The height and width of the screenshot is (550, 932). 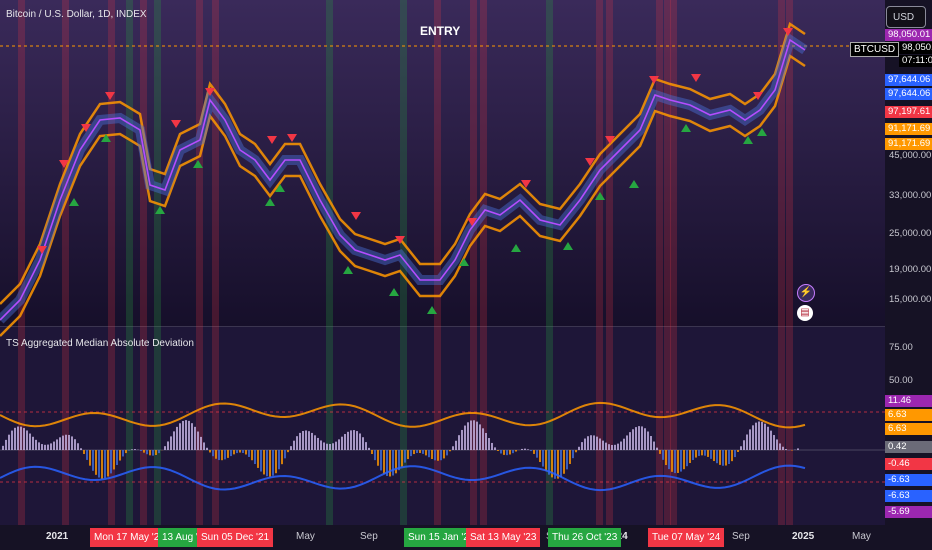 What do you see at coordinates (901, 380) in the screenshot?
I see `indicator-y-tick: 50.00` at bounding box center [901, 380].